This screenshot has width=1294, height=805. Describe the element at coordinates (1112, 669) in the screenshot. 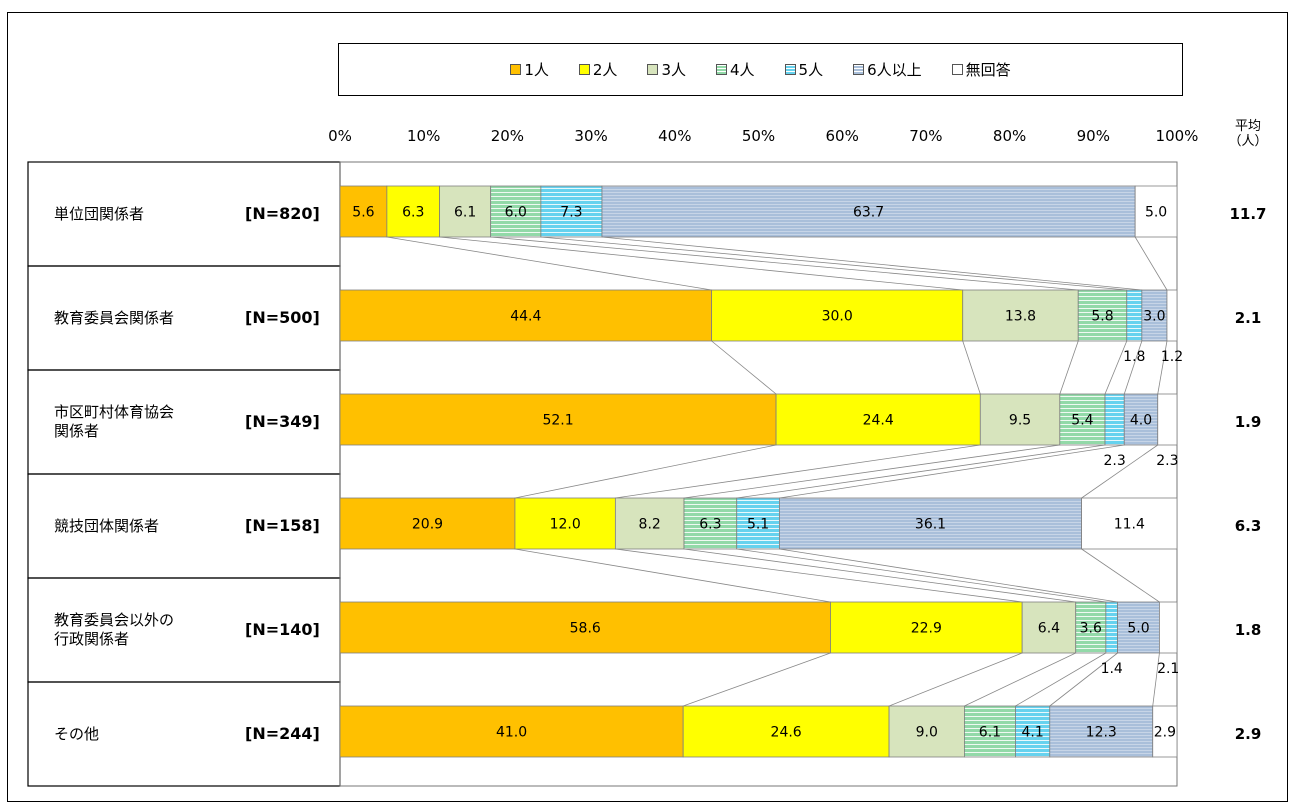

I see `data-label: 1.4` at that location.